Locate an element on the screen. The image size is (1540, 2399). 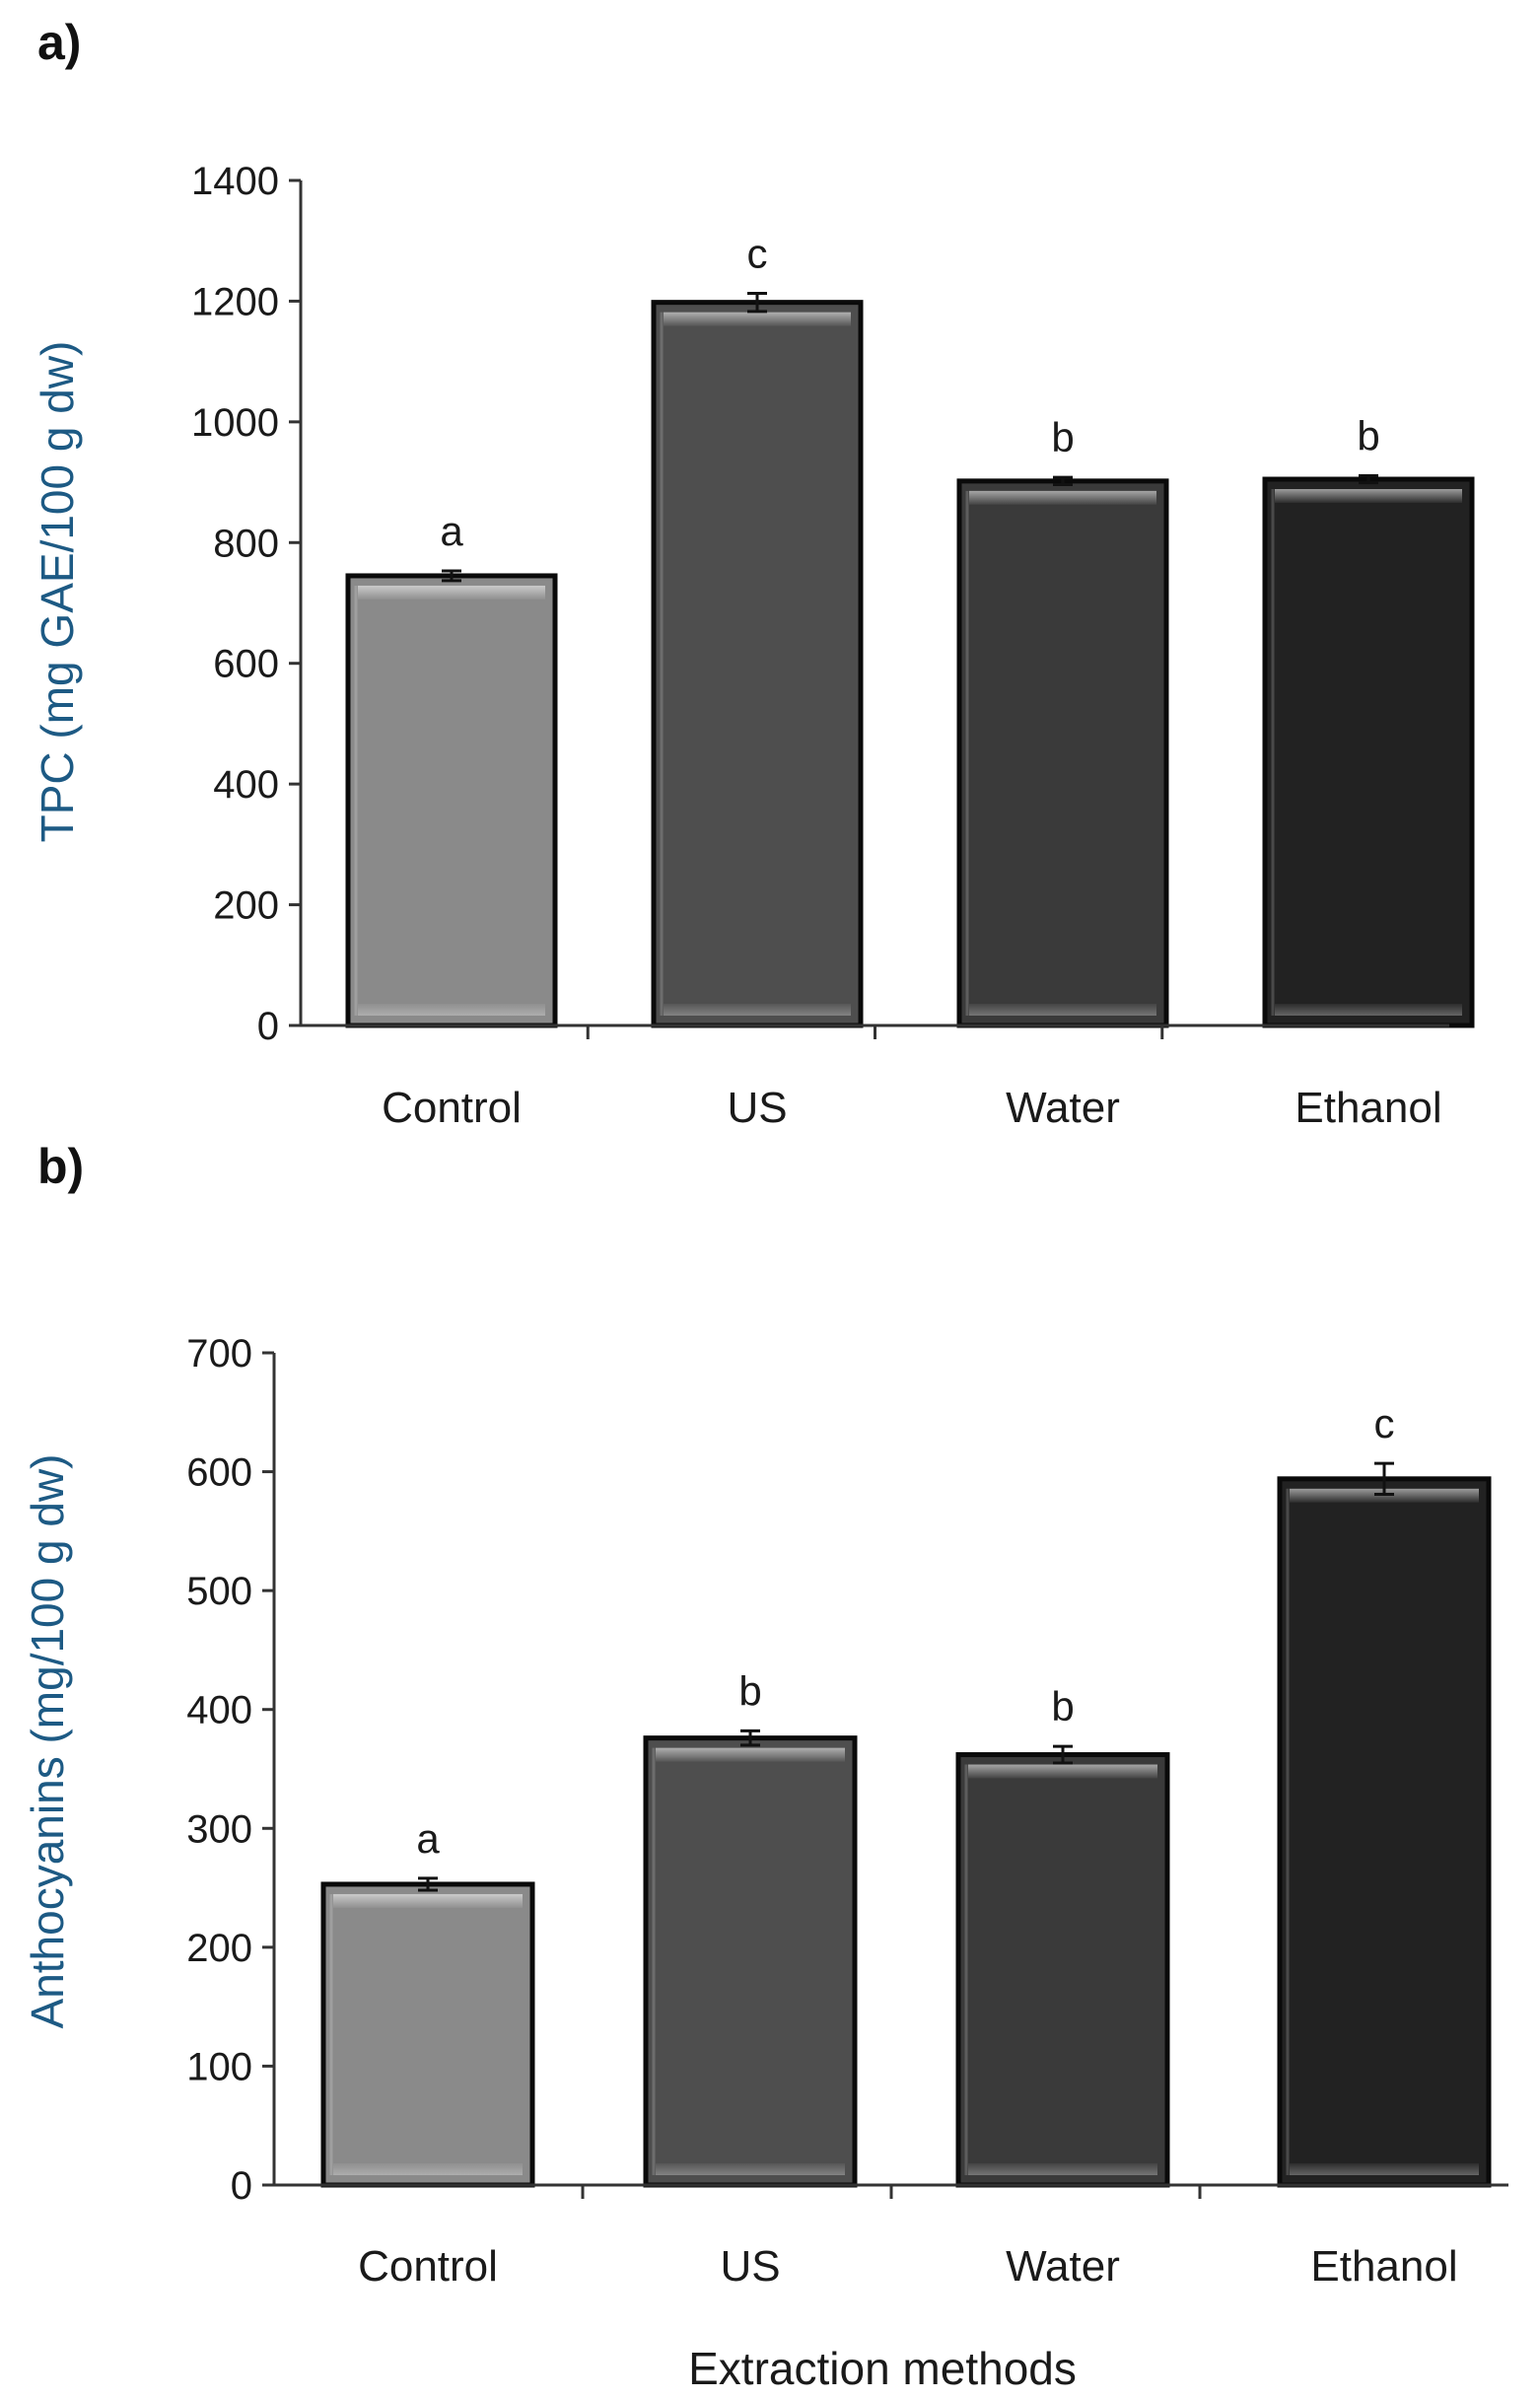
panel-b-category-labels: Control US Water Ethanol is located at coordinates (908, 2266).